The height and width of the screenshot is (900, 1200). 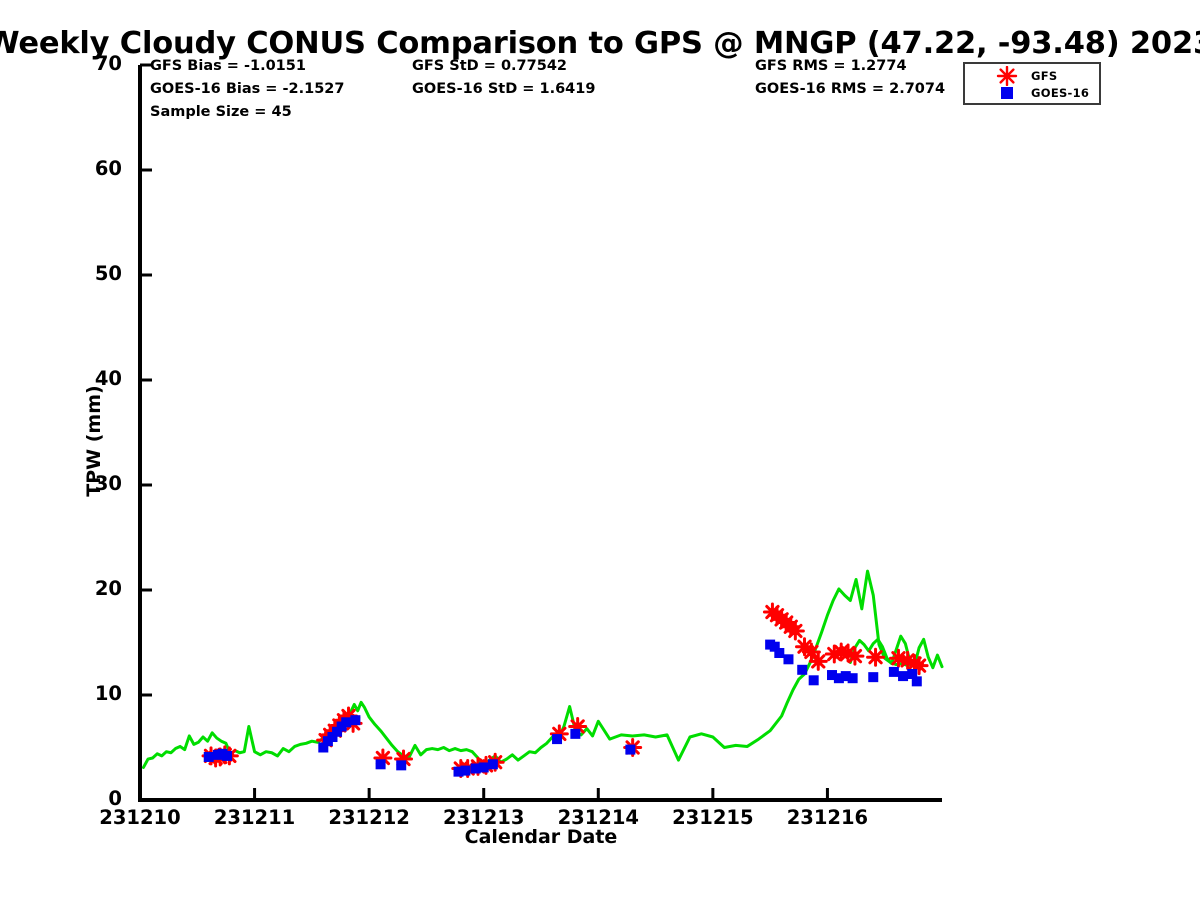 I want to click on y-tick-label: 30, so click(x=108, y=483).